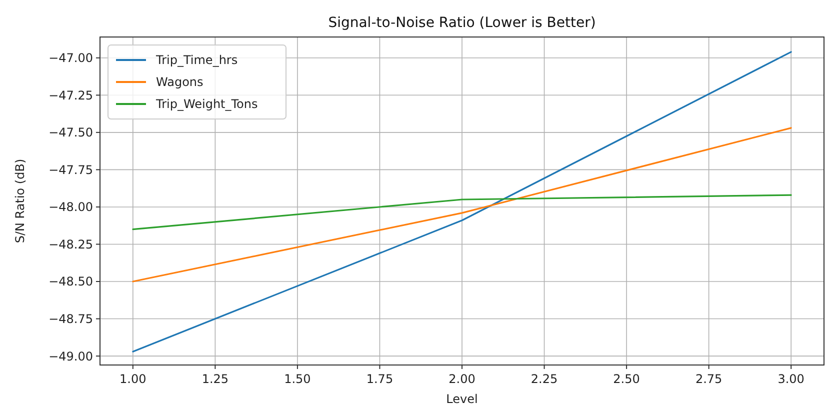  What do you see at coordinates (70, 169) in the screenshot?
I see `y-tick-label: −47.75` at bounding box center [70, 169].